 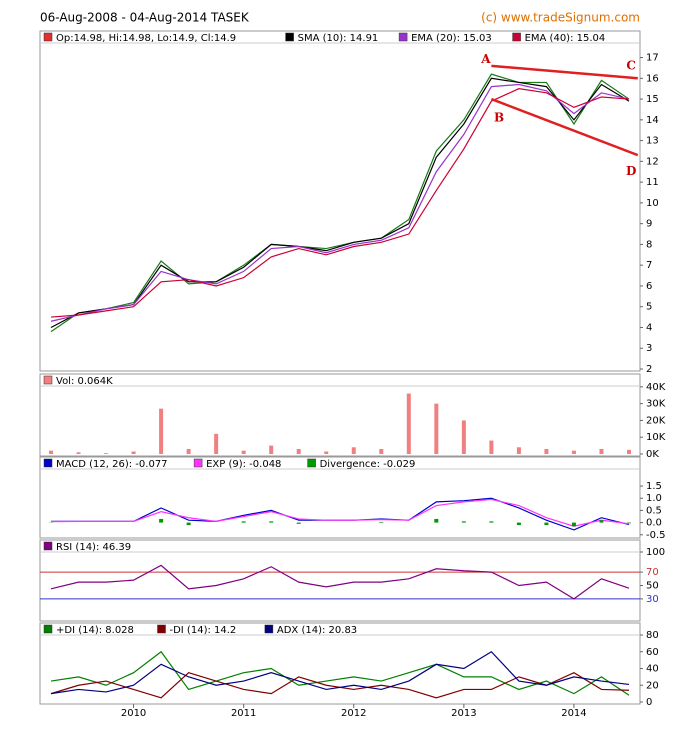 What do you see at coordinates (652, 99) in the screenshot?
I see `y-tick-label: 15` at bounding box center [652, 99].